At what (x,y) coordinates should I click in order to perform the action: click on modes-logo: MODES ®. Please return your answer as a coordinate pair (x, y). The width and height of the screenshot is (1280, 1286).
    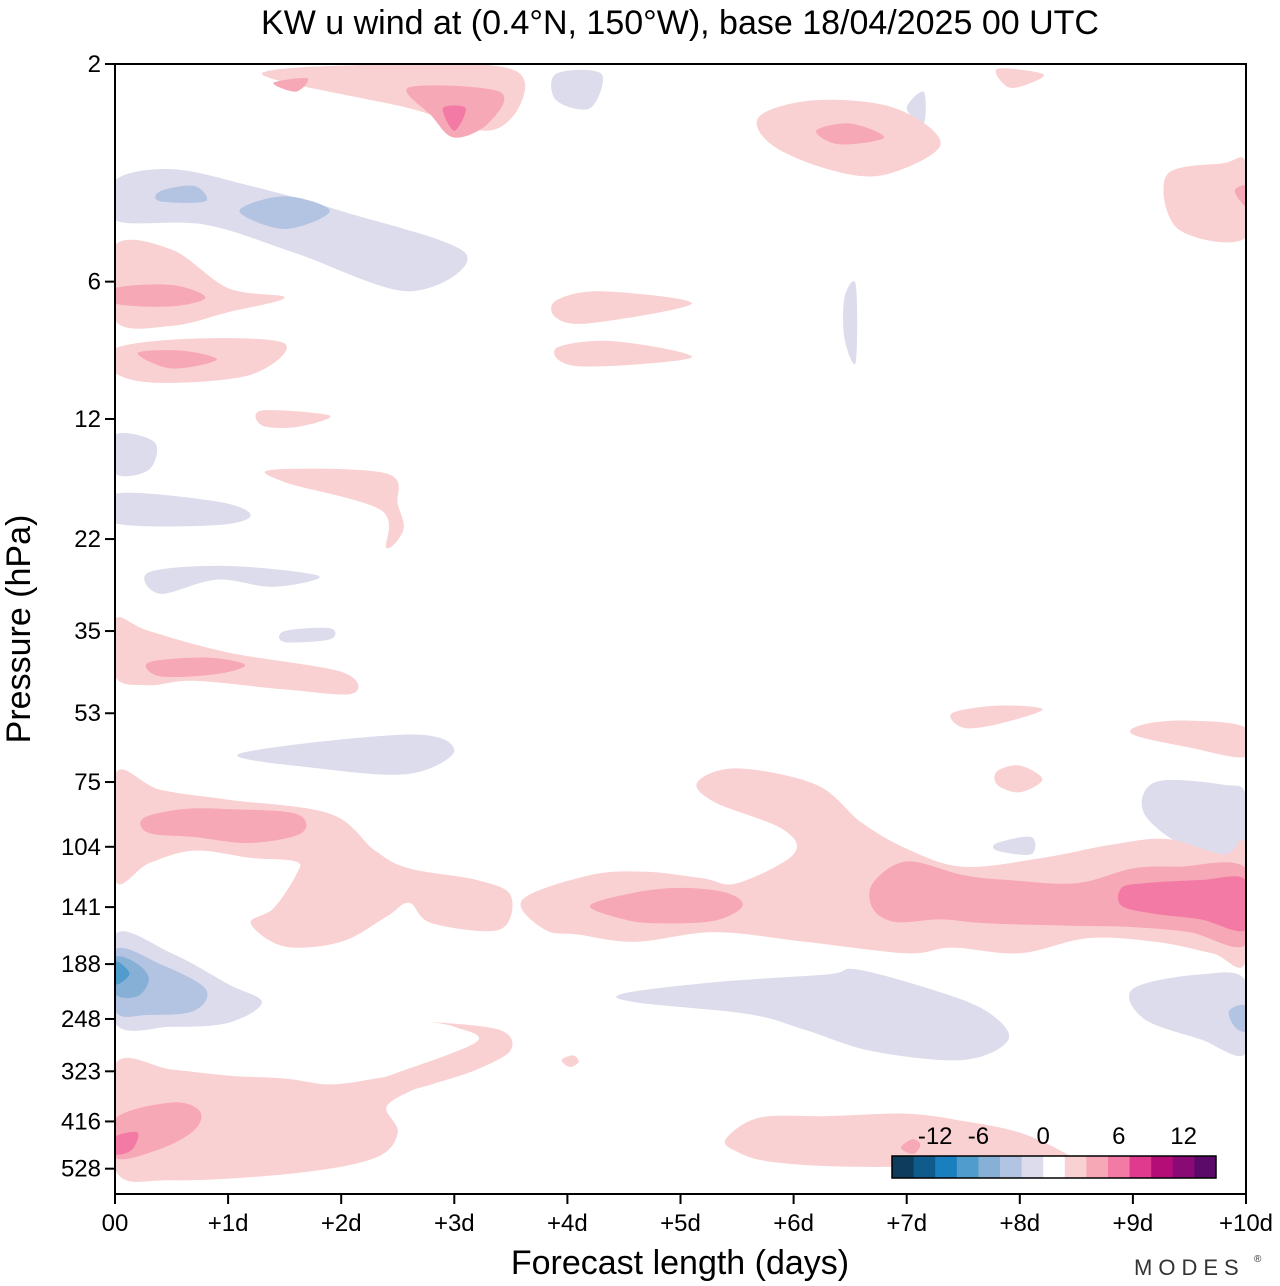
    Looking at the image, I should click on (1198, 1267).